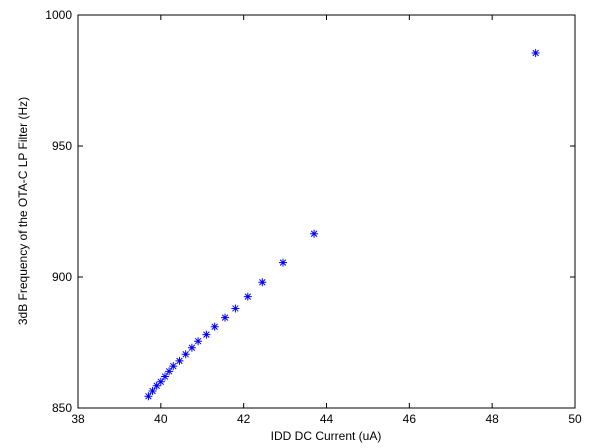  I want to click on x-tick-label: 50, so click(575, 419).